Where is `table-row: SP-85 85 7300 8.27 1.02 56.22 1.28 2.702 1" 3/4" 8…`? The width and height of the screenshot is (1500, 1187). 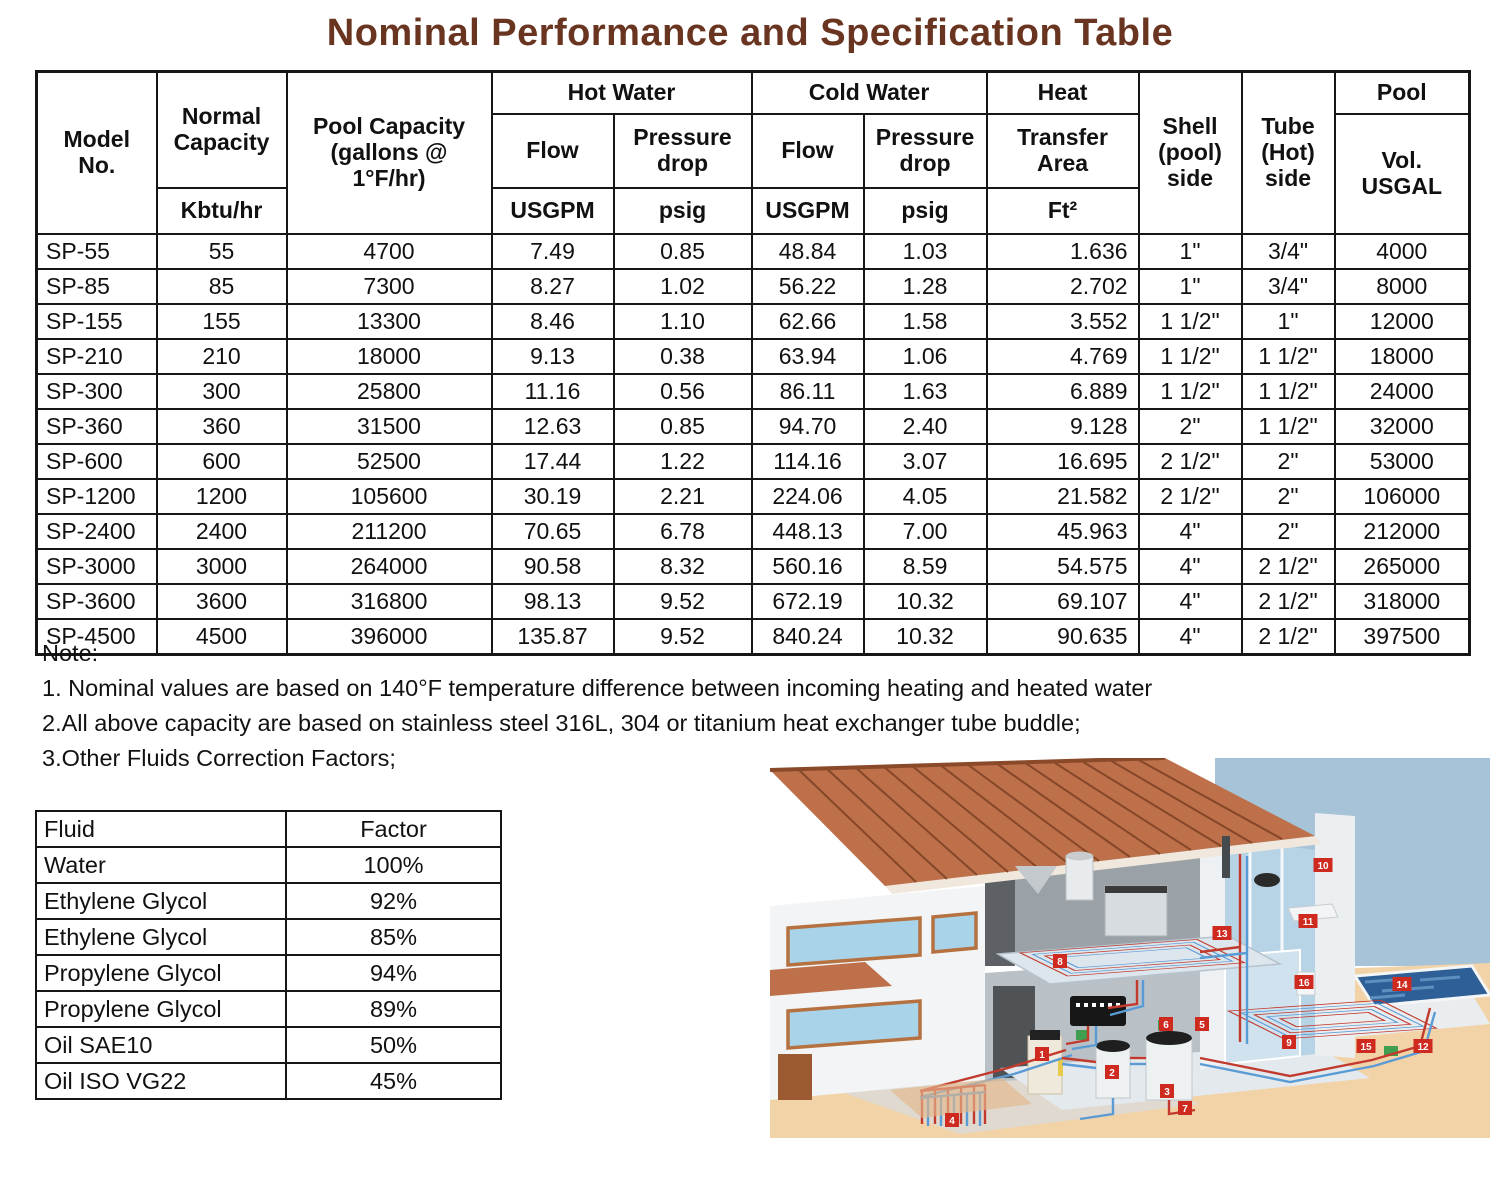 table-row: SP-85 85 7300 8.27 1.02 56.22 1.28 2.702 1" 3/4" 8… is located at coordinates (753, 286).